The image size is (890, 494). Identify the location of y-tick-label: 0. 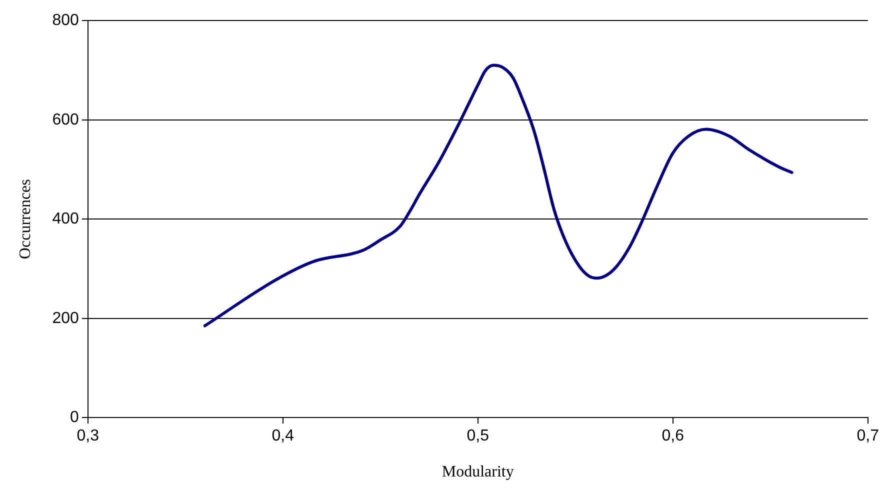
(74, 417).